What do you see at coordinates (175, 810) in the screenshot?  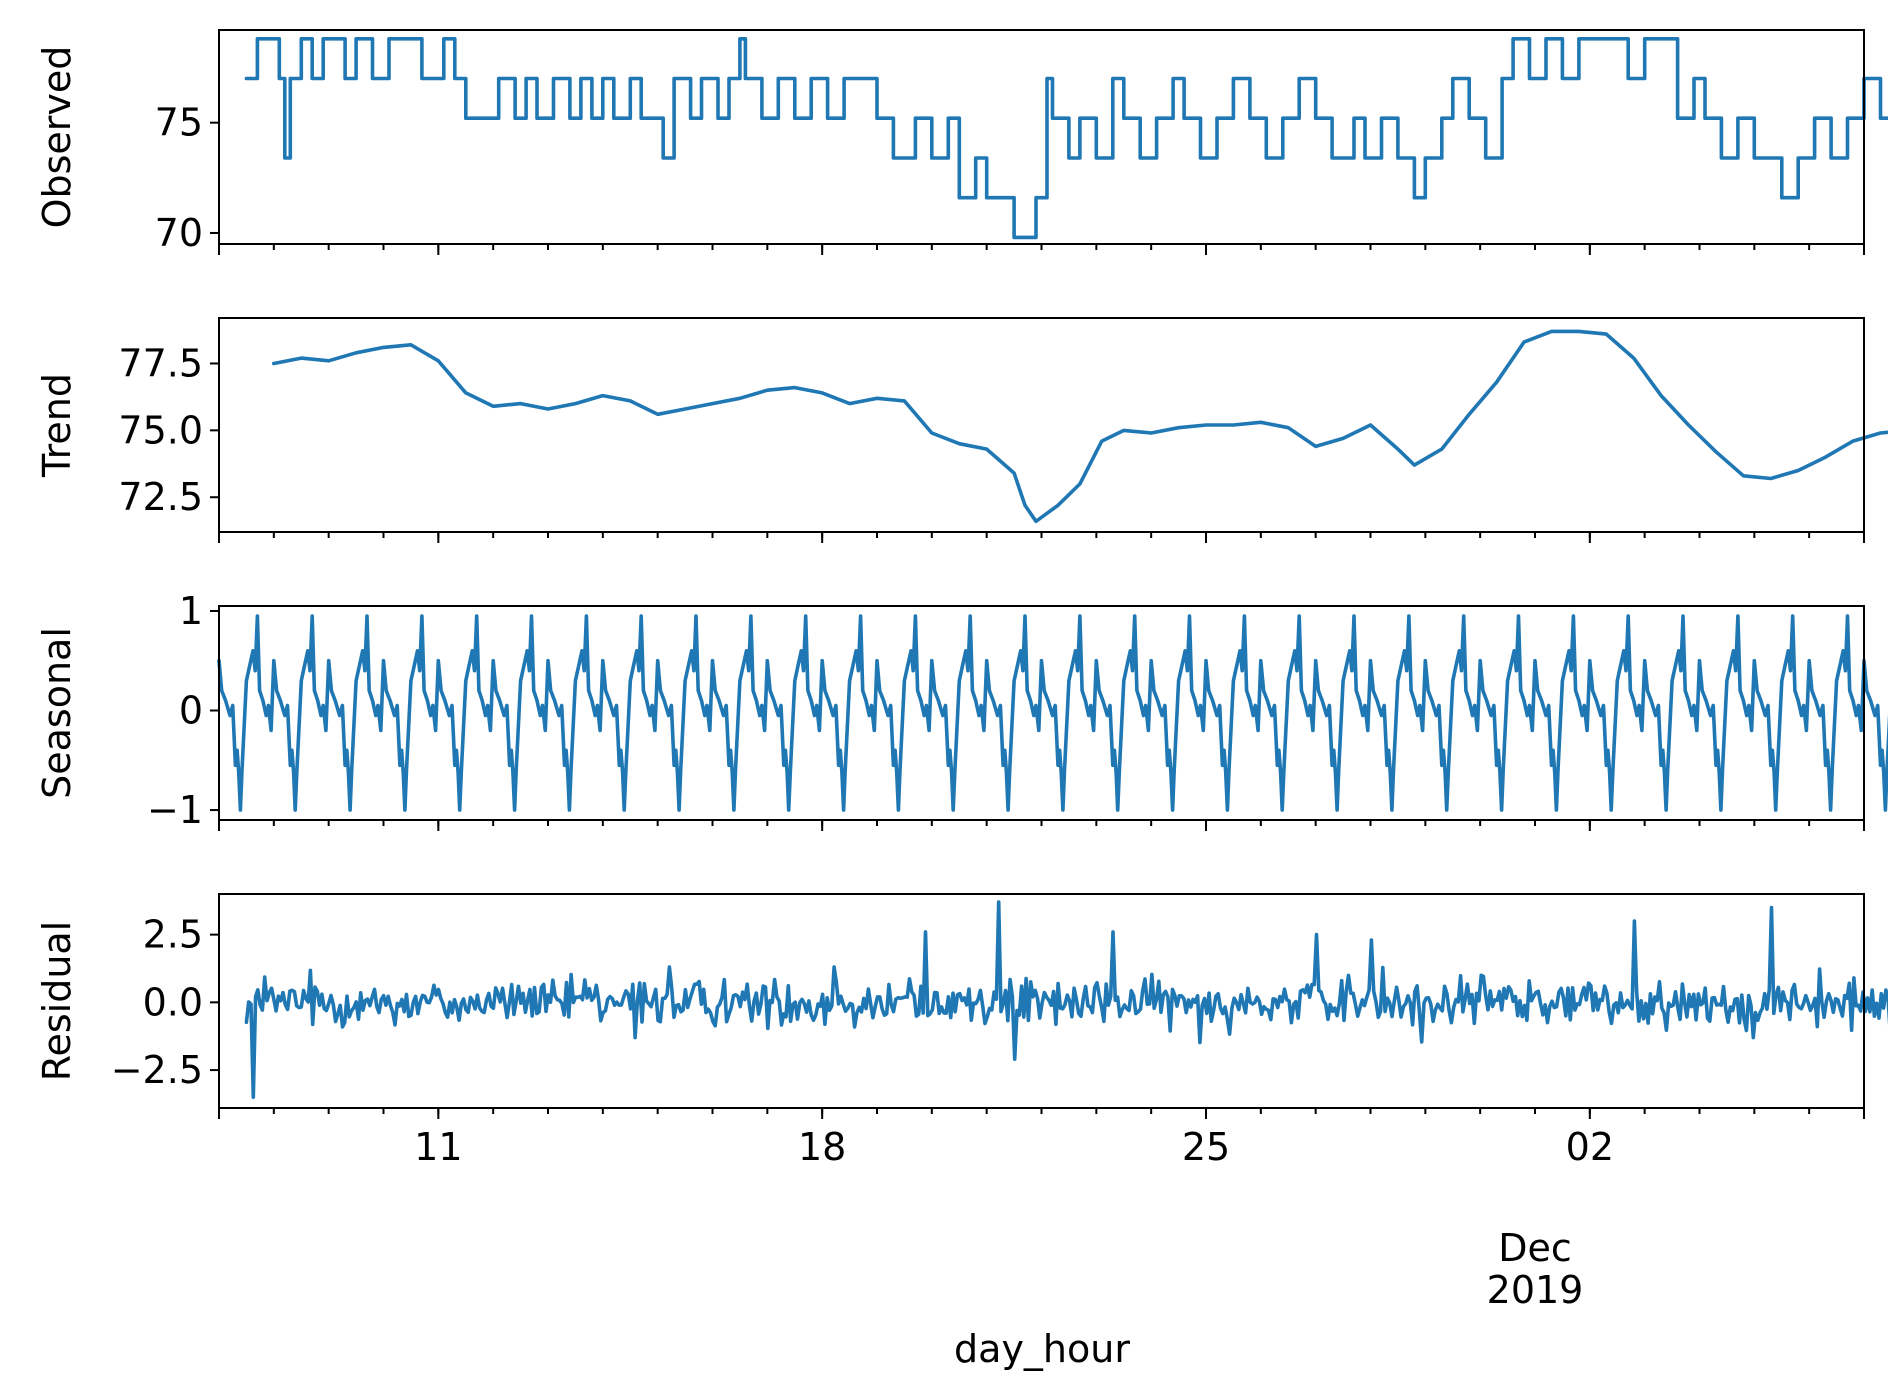 I see `y-tick-label: −1` at bounding box center [175, 810].